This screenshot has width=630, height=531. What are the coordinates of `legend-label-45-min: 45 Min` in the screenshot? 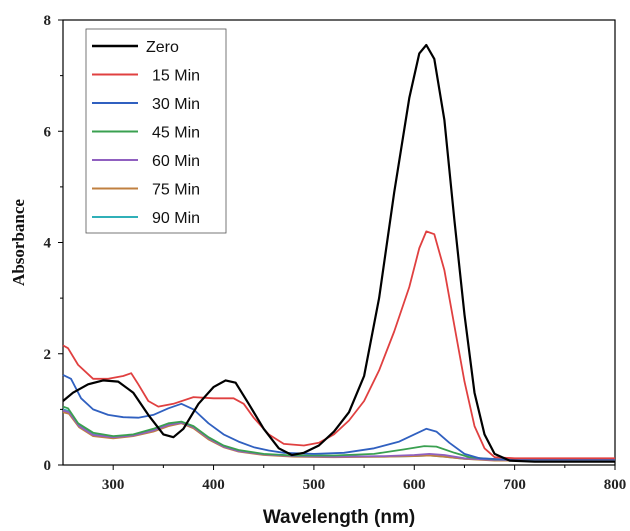 It's located at (176, 133).